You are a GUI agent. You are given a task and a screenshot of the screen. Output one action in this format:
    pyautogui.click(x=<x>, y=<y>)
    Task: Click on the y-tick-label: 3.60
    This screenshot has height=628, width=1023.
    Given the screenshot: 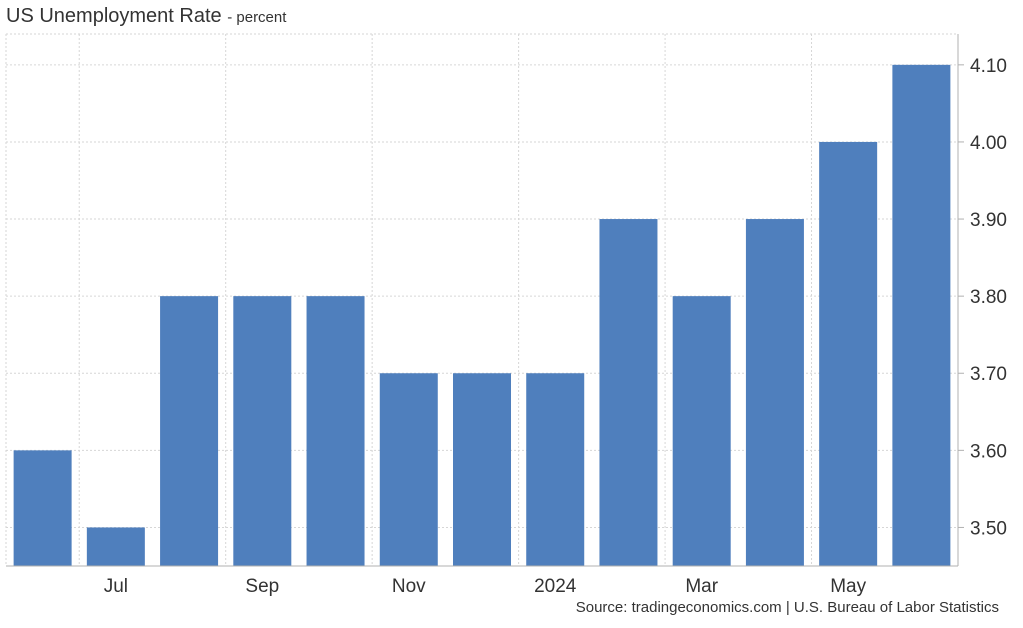 What is the action you would take?
    pyautogui.click(x=988, y=451)
    